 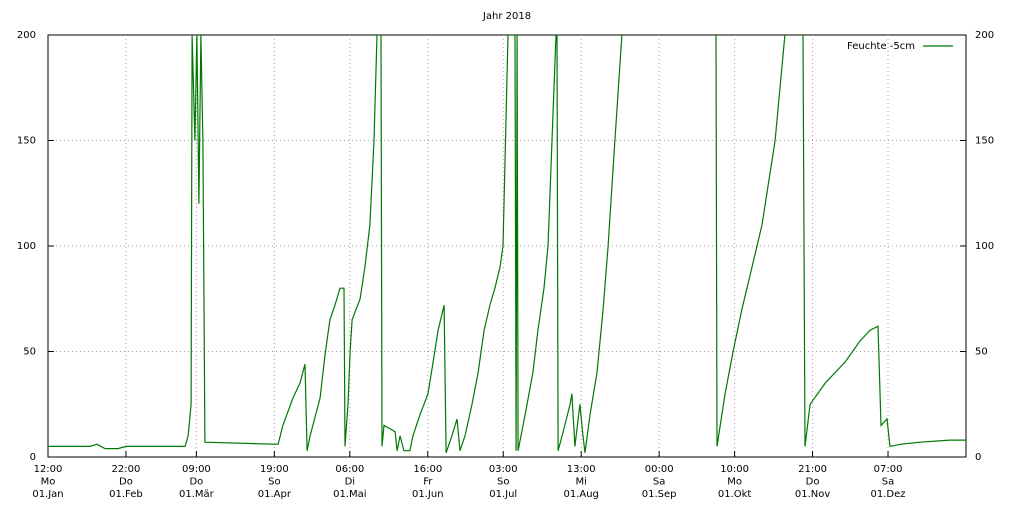 What do you see at coordinates (428, 482) in the screenshot?
I see `x-tick-label: Fr` at bounding box center [428, 482].